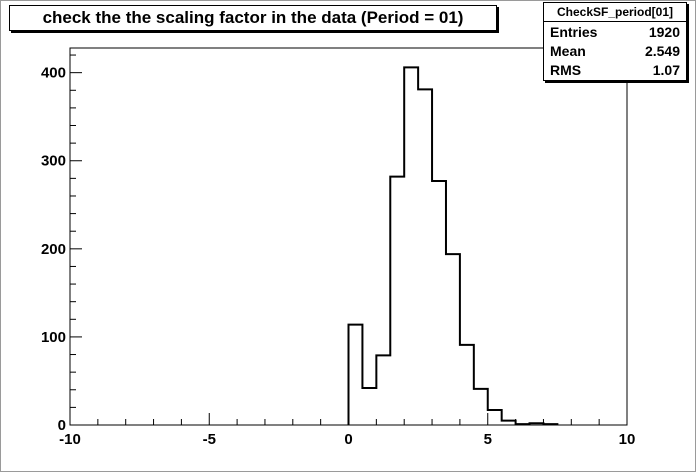 The image size is (696, 472). I want to click on y-tick-label: 300, so click(53, 161).